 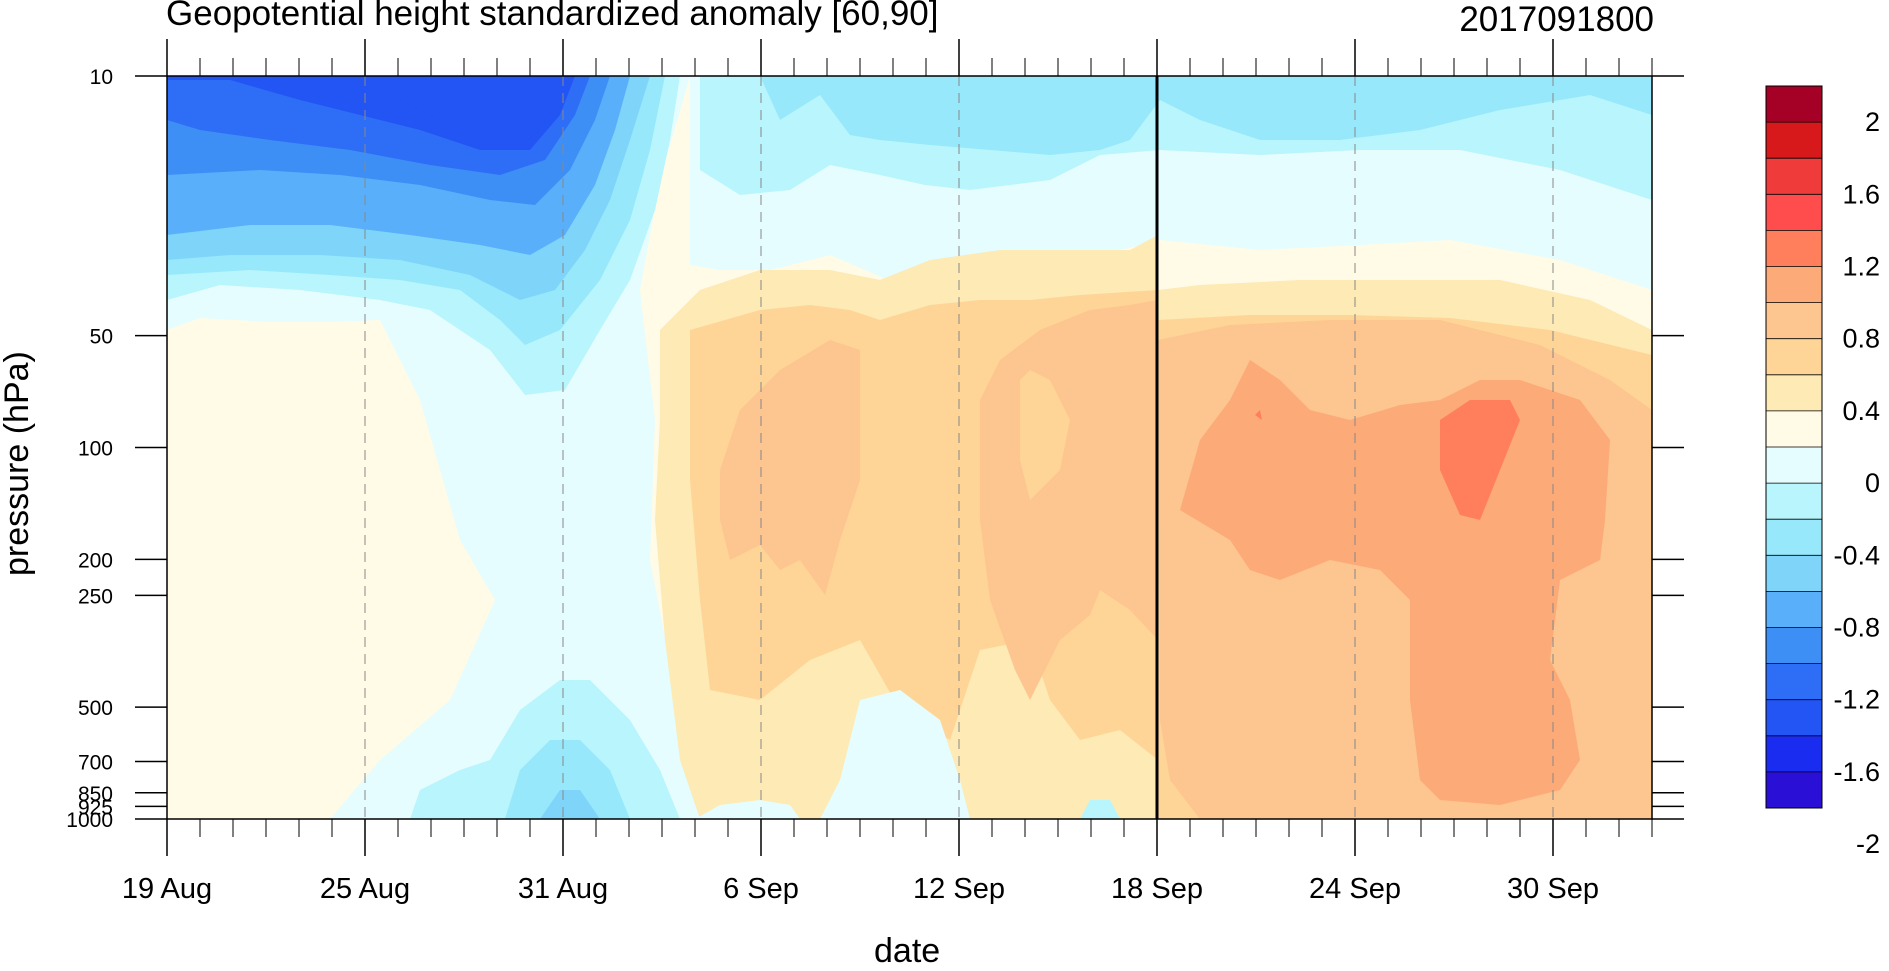 What do you see at coordinates (95, 807) in the screenshot?
I see `y-tick-label: 925` at bounding box center [95, 807].